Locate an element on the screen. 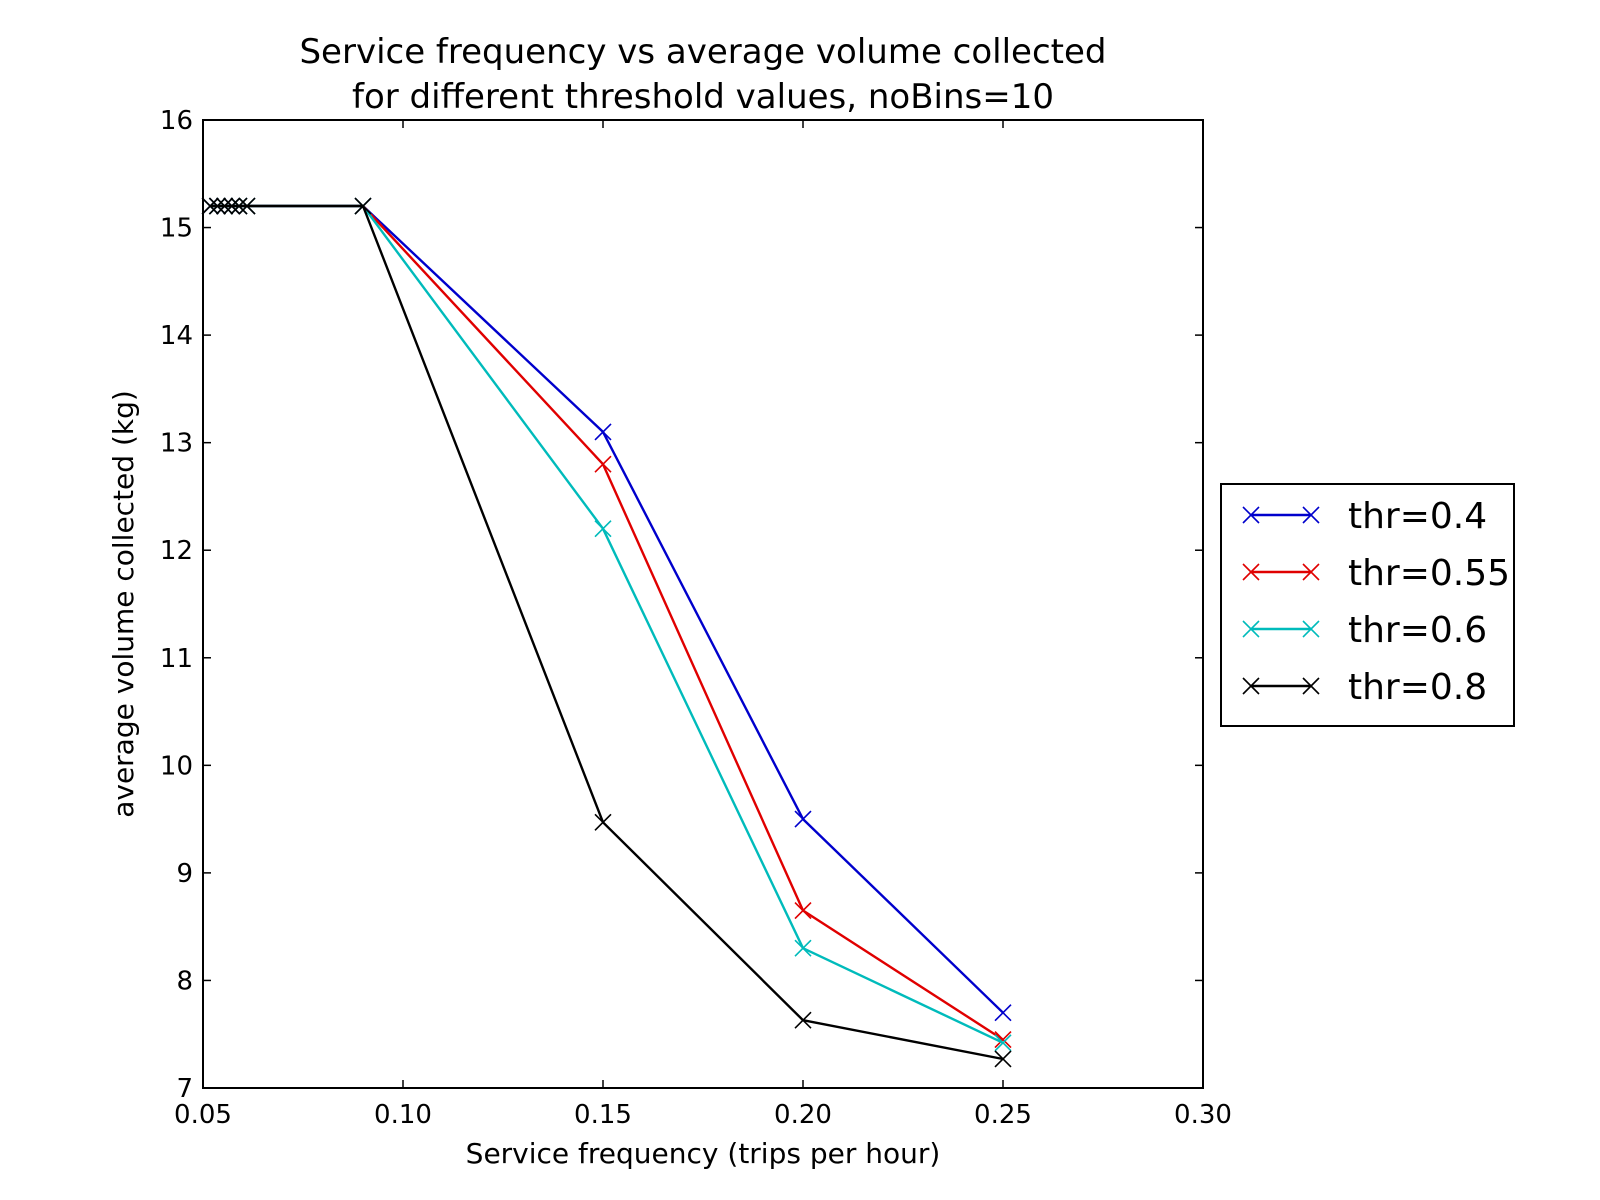  x-tick-label: 0.05 is located at coordinates (203, 1115).